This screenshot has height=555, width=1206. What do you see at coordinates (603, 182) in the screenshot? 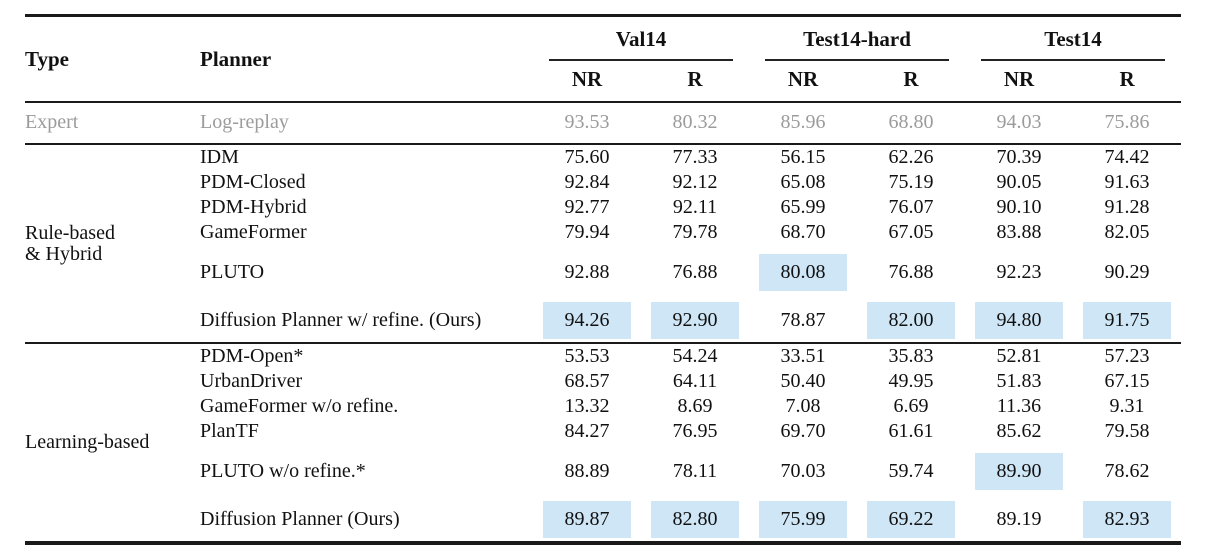
I see `table-row: PDM-Closed 92.84 92.12 65.08 75.19 90.05 91.63` at bounding box center [603, 182].